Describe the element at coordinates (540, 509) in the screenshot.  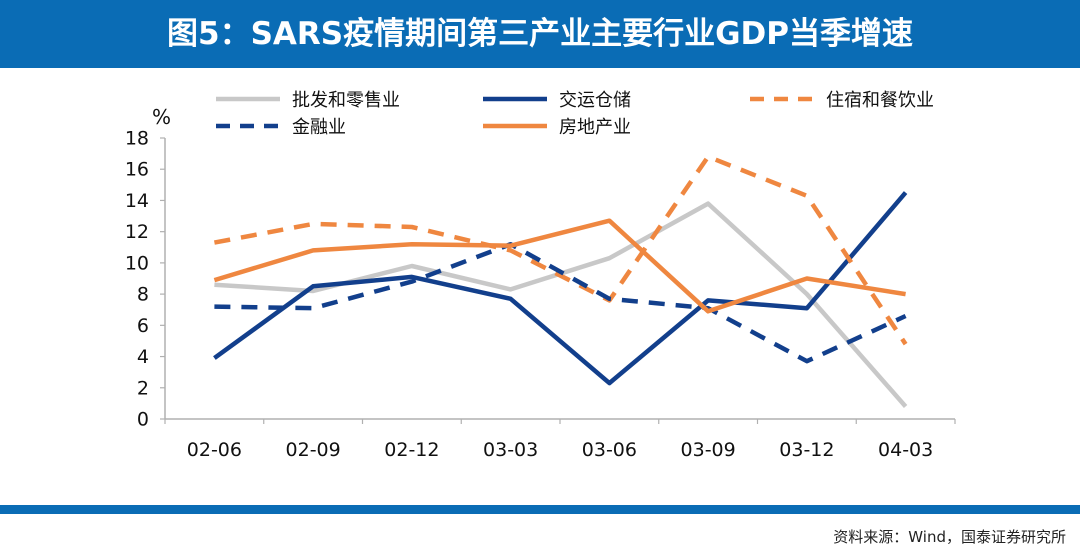
I see `footer-bar` at that location.